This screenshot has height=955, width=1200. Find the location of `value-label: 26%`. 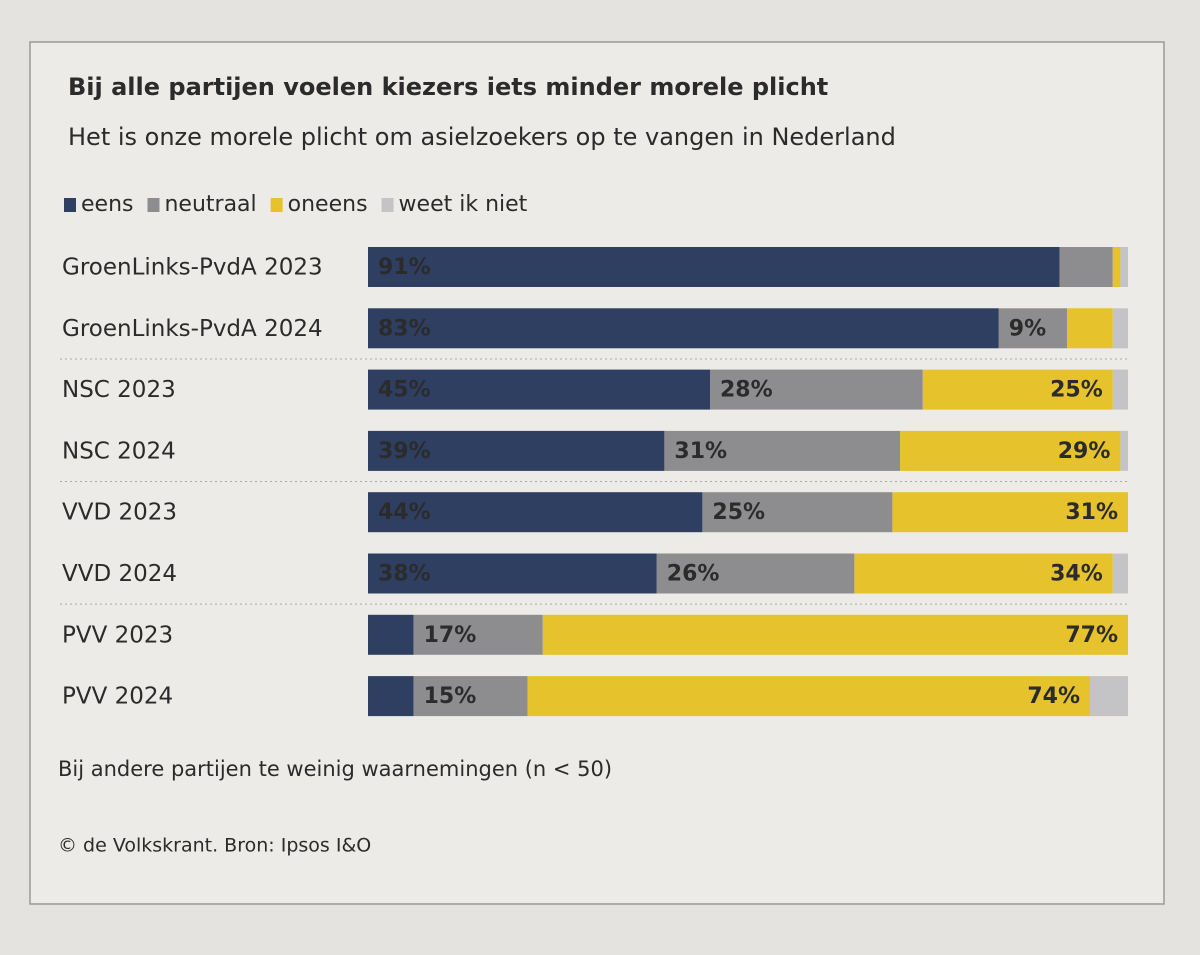

value-label: 26% is located at coordinates (693, 574).